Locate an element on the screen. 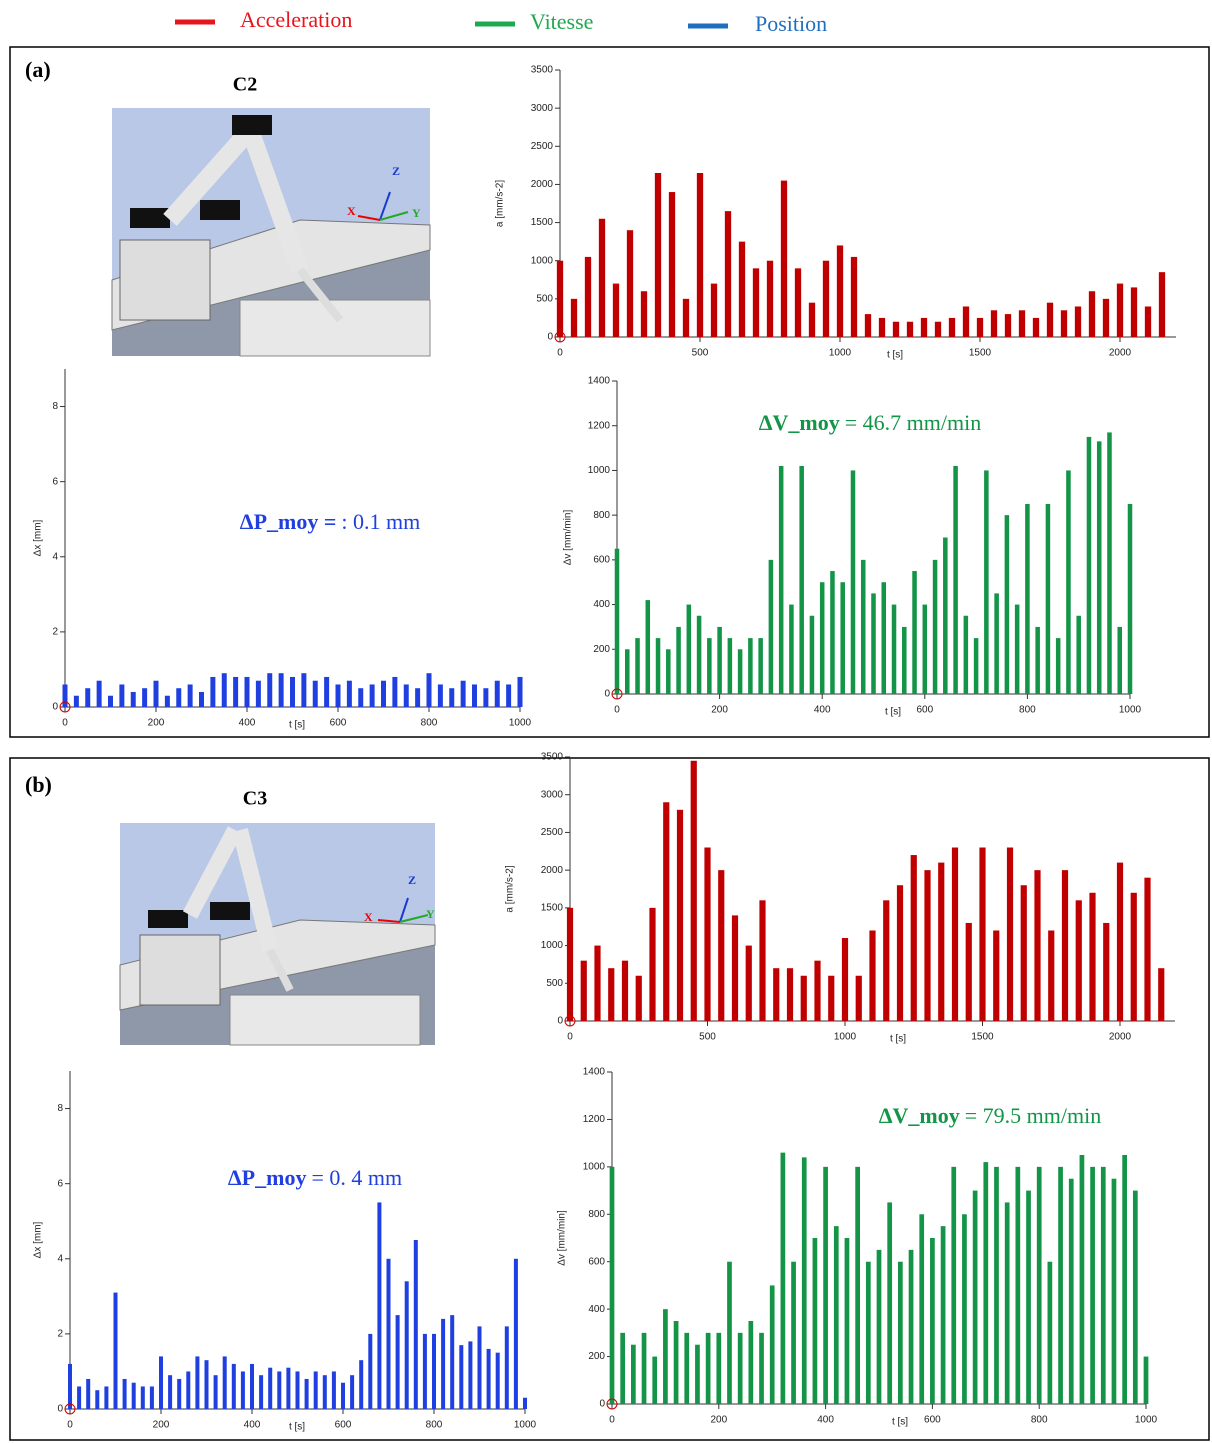 Image resolution: width=1212 pixels, height=1443 pixels. panel-label: (a) is located at coordinates (38, 69).